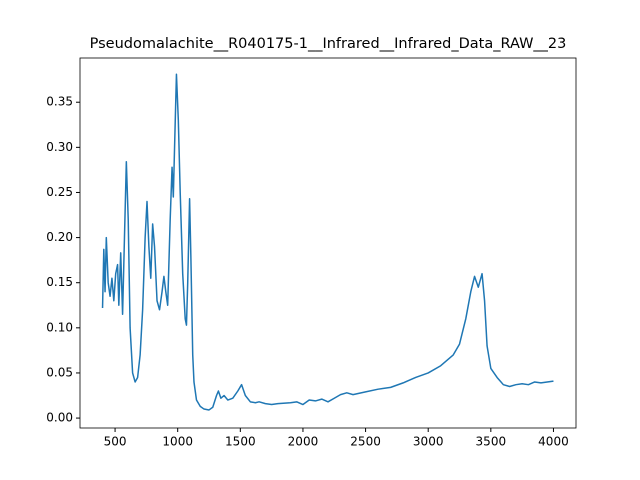 The image size is (640, 480). What do you see at coordinates (115, 442) in the screenshot?
I see `x-tick-label: 500` at bounding box center [115, 442].